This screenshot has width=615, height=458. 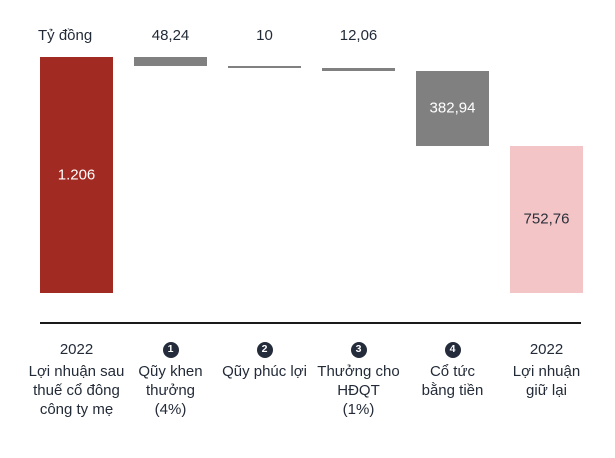 I want to click on step-badge-3: 3, so click(x=358, y=349).